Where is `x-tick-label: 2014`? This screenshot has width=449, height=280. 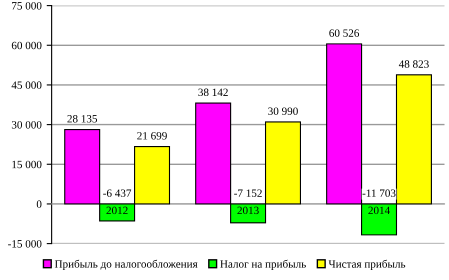
x-tick-label: 2014 is located at coordinates (379, 210).